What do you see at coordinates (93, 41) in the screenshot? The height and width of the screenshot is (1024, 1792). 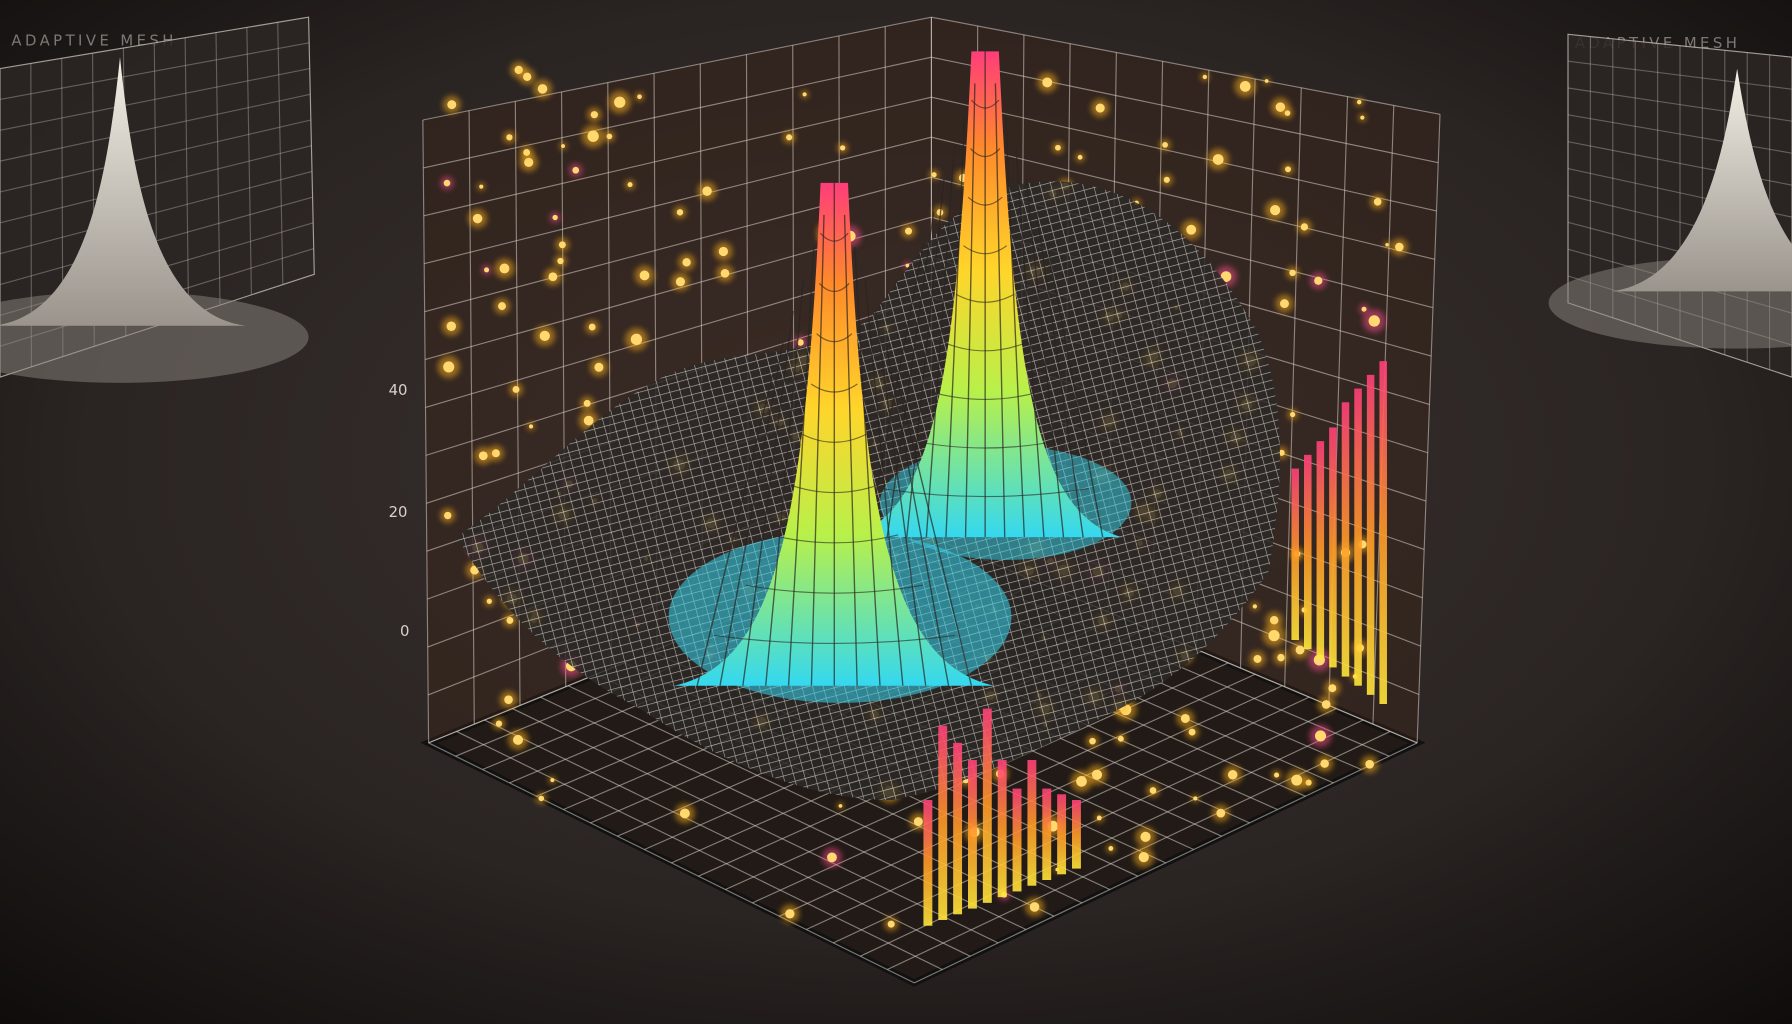 I see `left-panel-title: ADAPTIVE MESH` at bounding box center [93, 41].